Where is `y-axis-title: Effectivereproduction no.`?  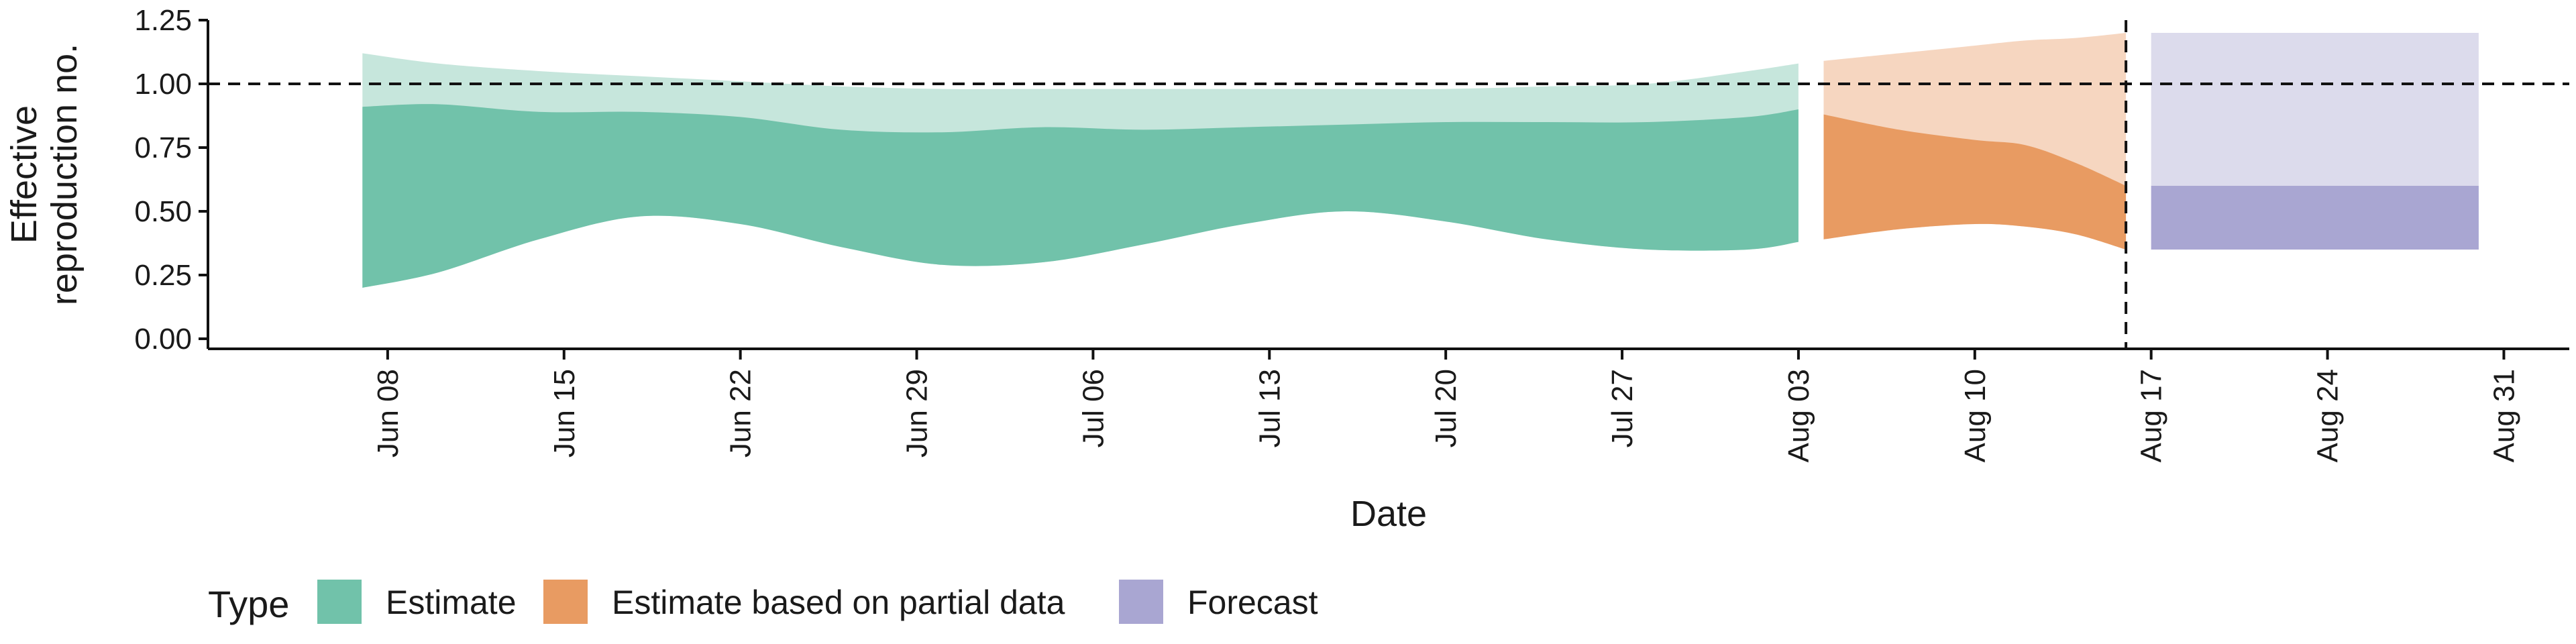 y-axis-title: Effectivereproduction no. is located at coordinates (44, 174).